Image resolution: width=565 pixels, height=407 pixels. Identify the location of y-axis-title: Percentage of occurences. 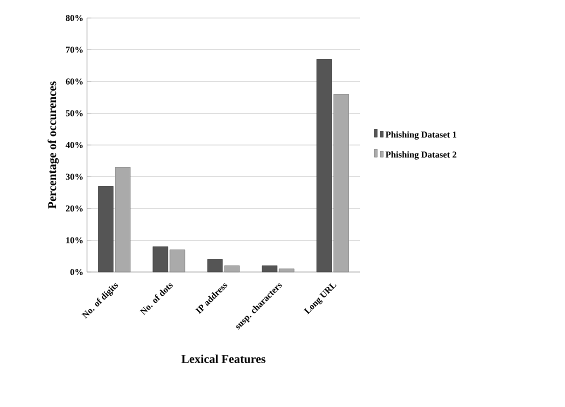
(53, 145).